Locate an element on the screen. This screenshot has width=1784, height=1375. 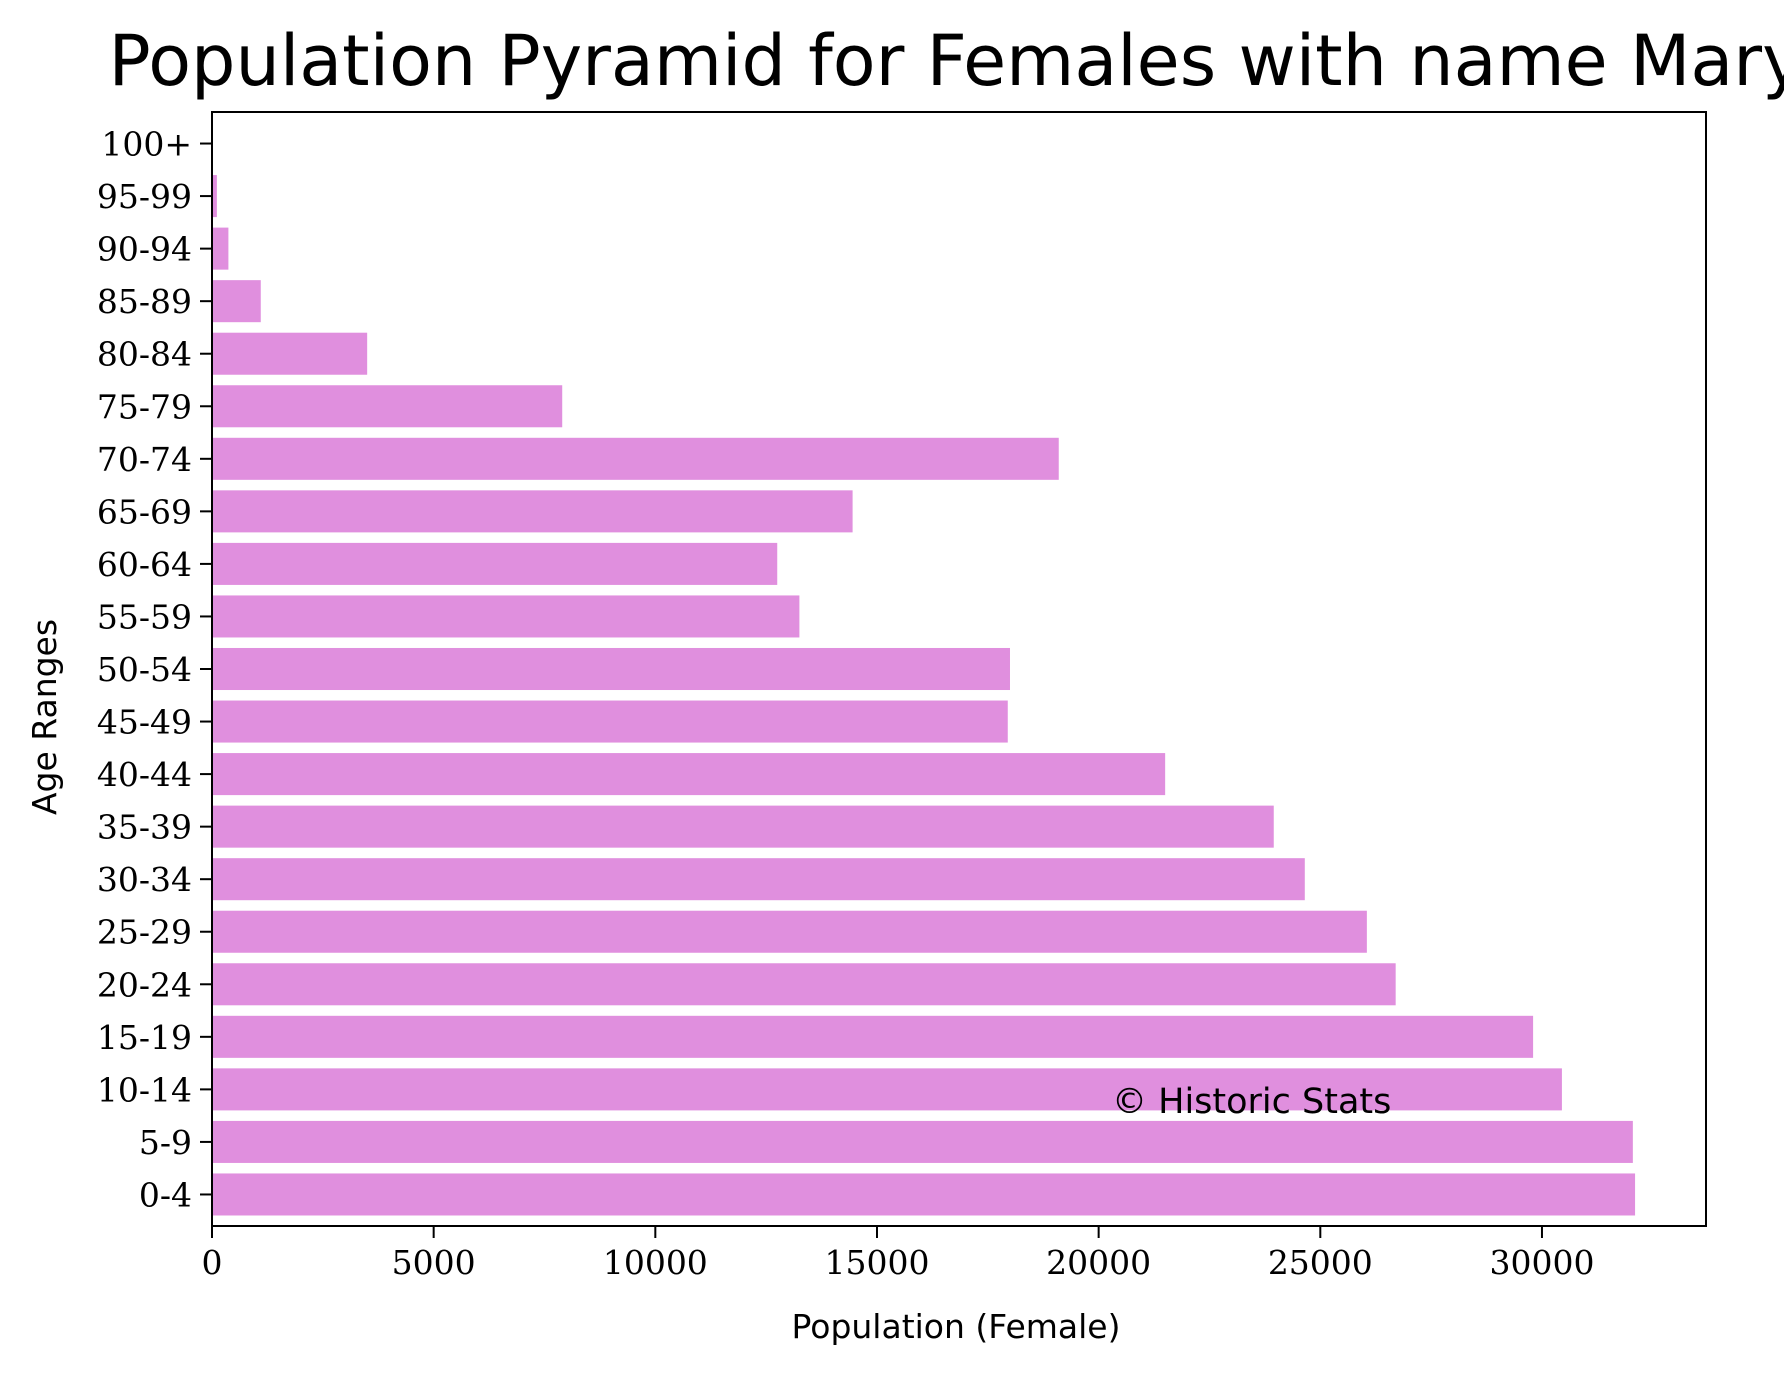
y-tick-label: 25-29 is located at coordinates (144, 932).